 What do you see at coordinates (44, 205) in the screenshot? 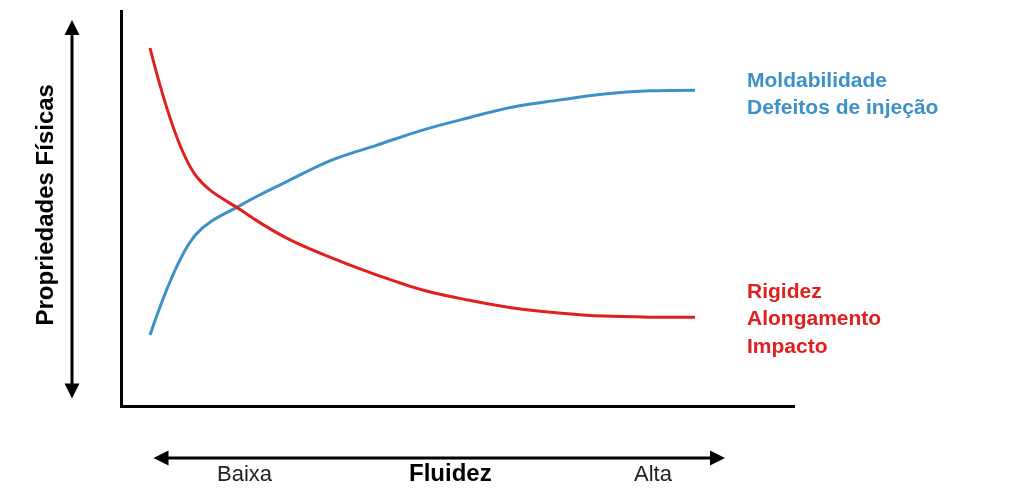
I see `y-axis-title: Propriedades Físicas` at bounding box center [44, 205].